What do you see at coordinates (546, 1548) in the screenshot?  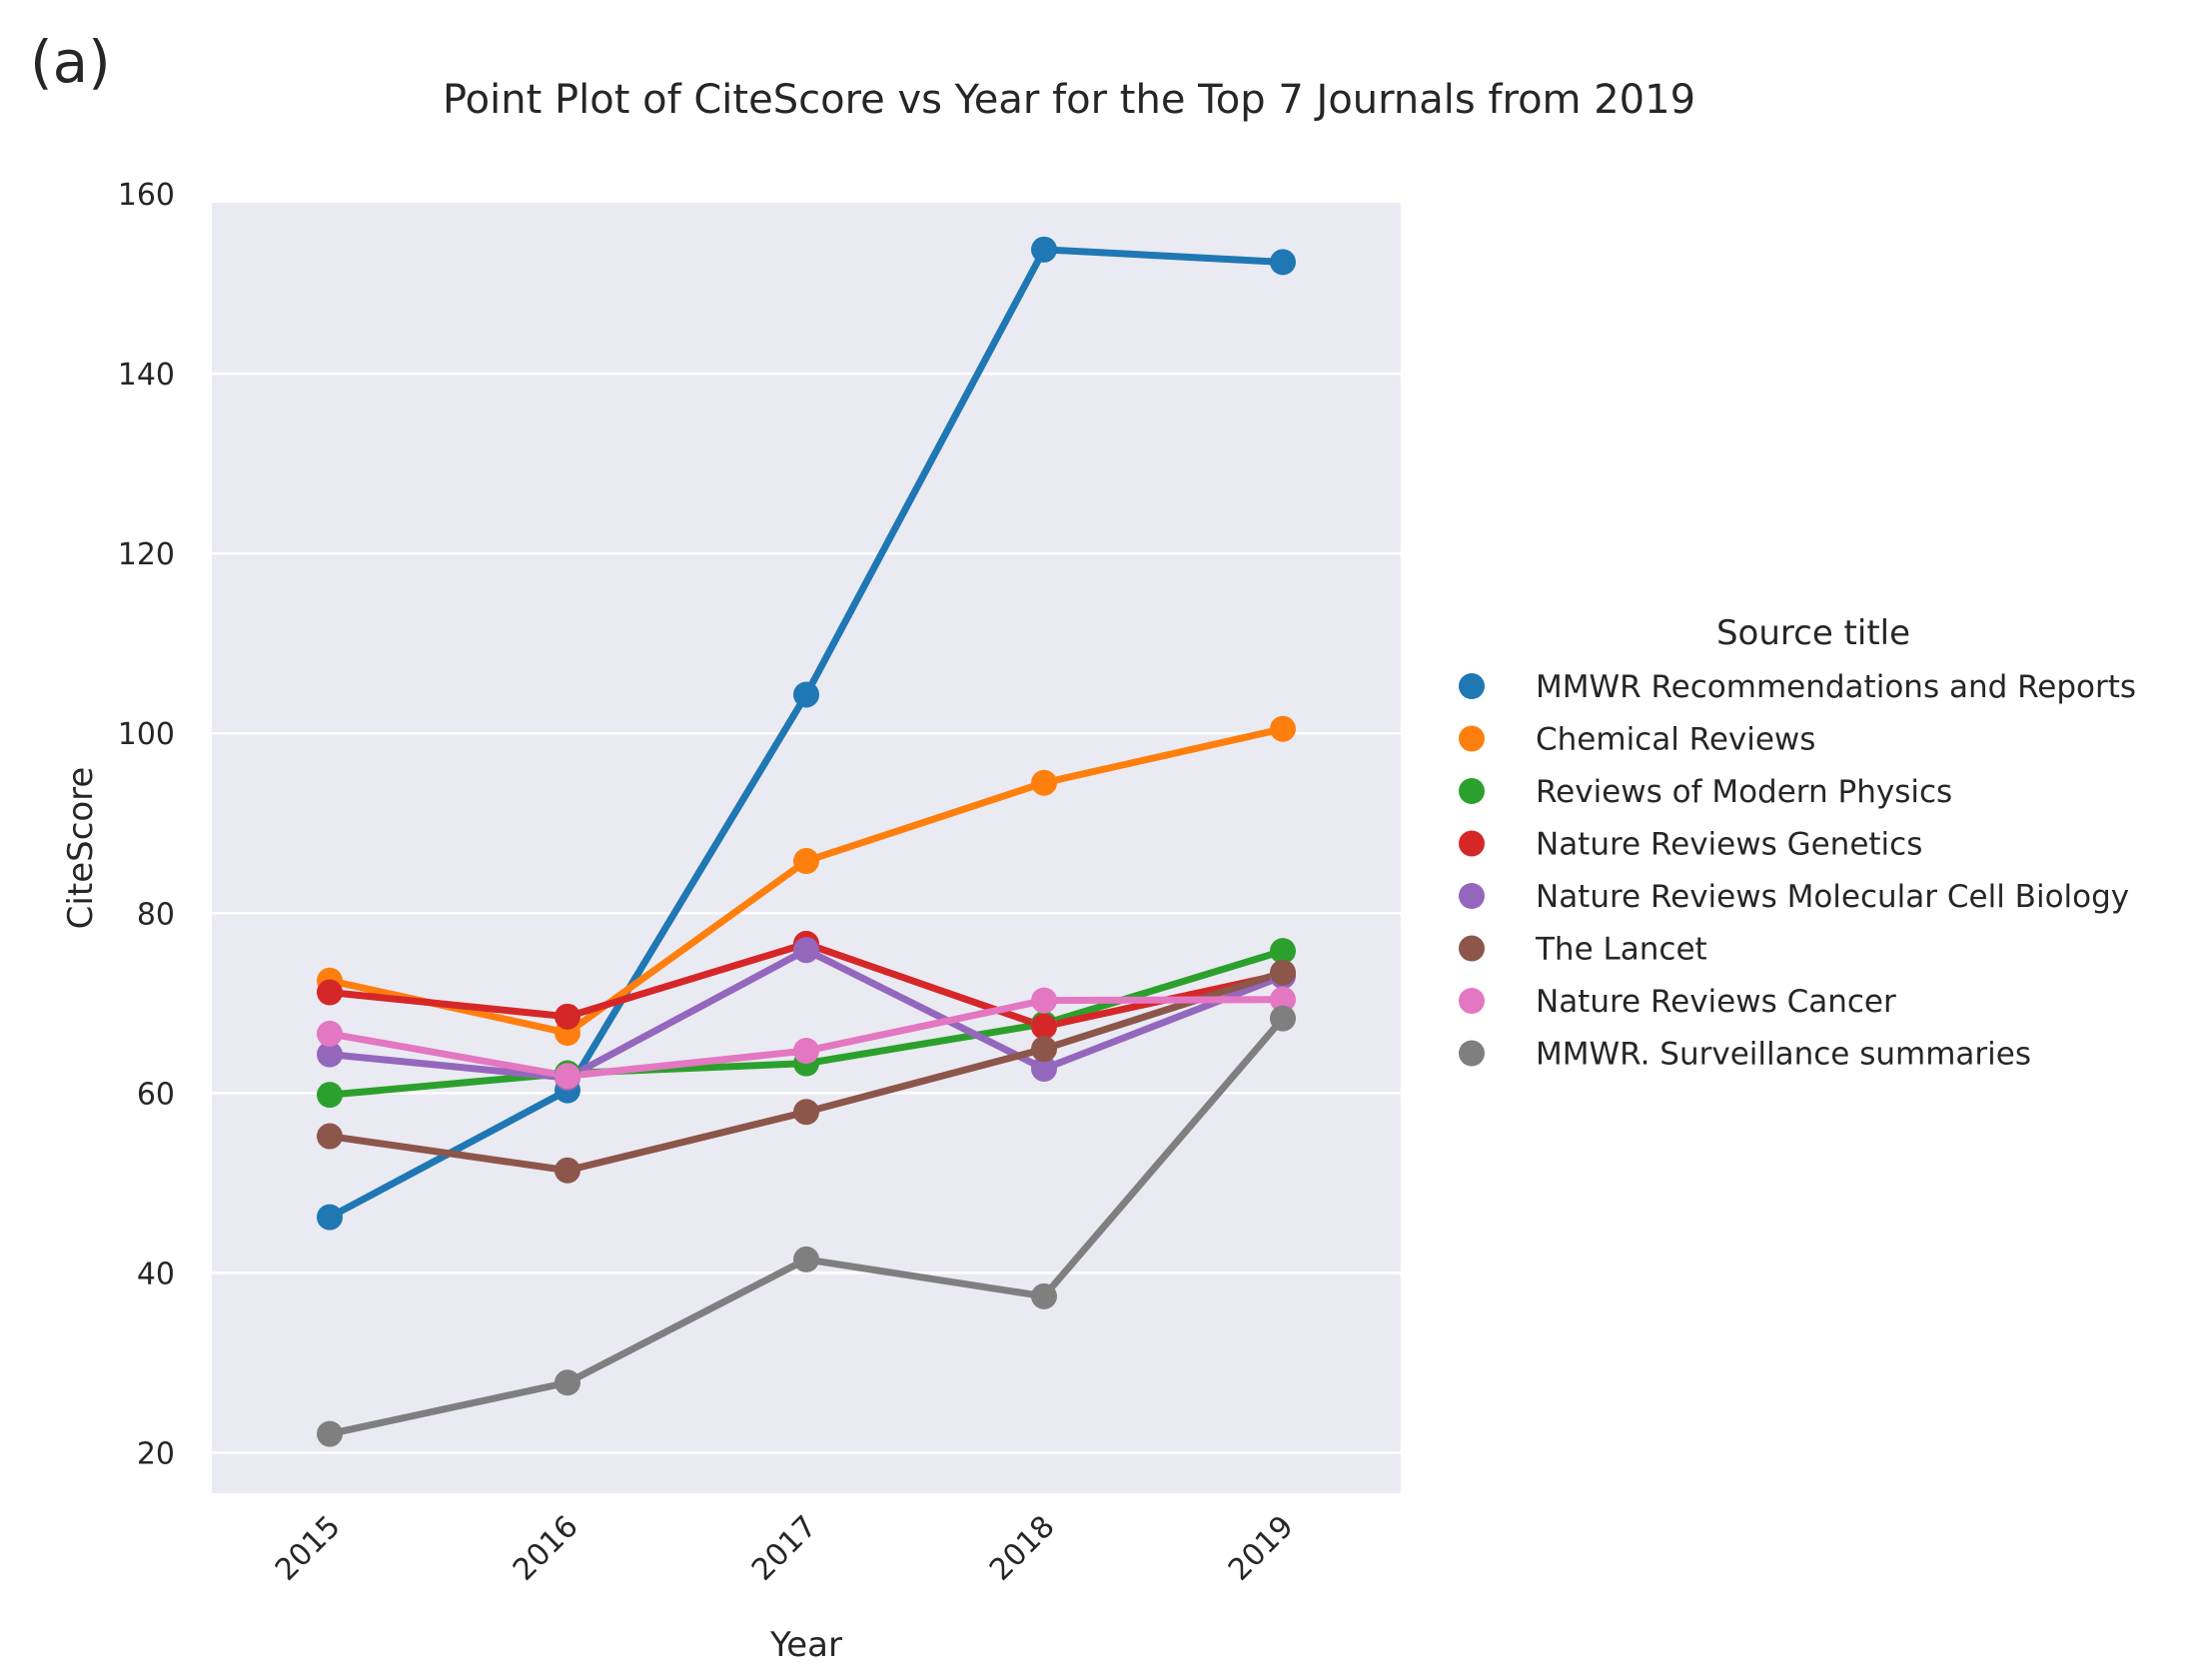 I see `x-tick-label: 2016` at bounding box center [546, 1548].